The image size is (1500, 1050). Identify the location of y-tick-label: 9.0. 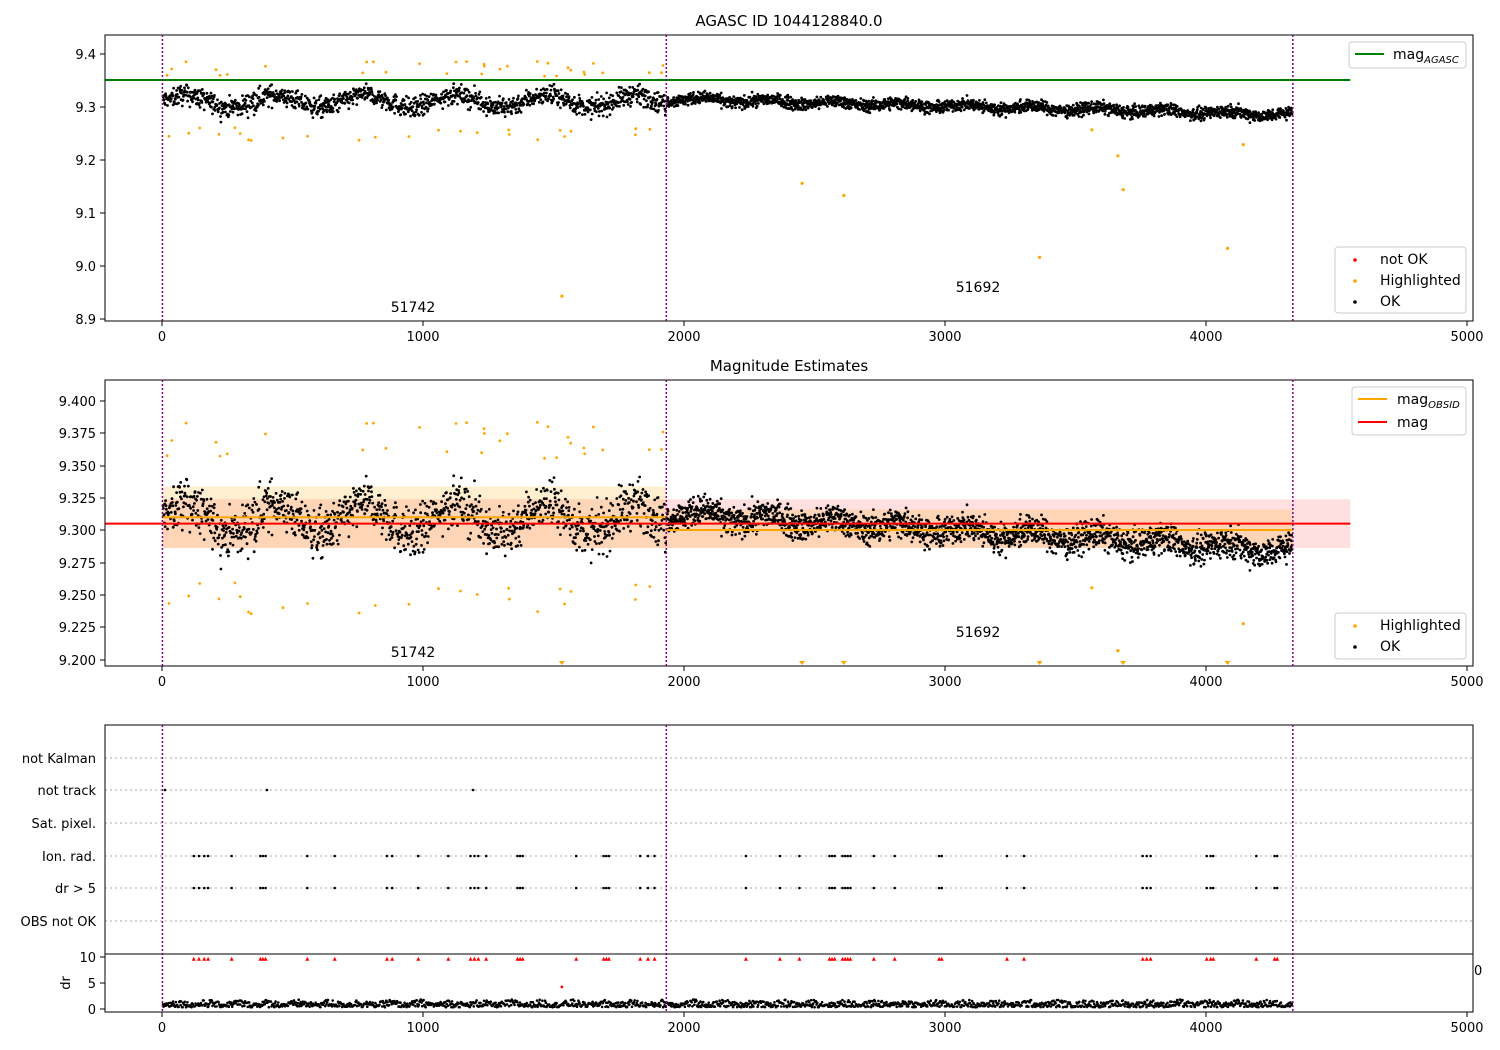
(85, 267).